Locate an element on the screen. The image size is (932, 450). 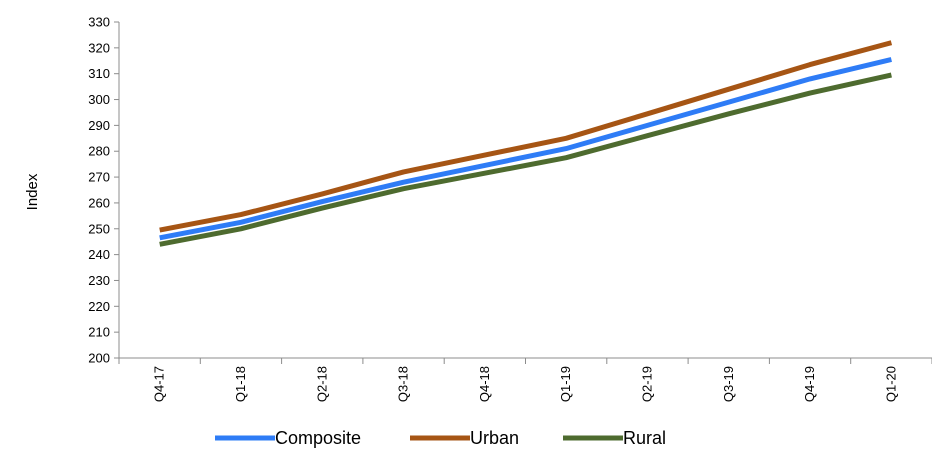
legend-label-composite: Composite is located at coordinates (318, 438).